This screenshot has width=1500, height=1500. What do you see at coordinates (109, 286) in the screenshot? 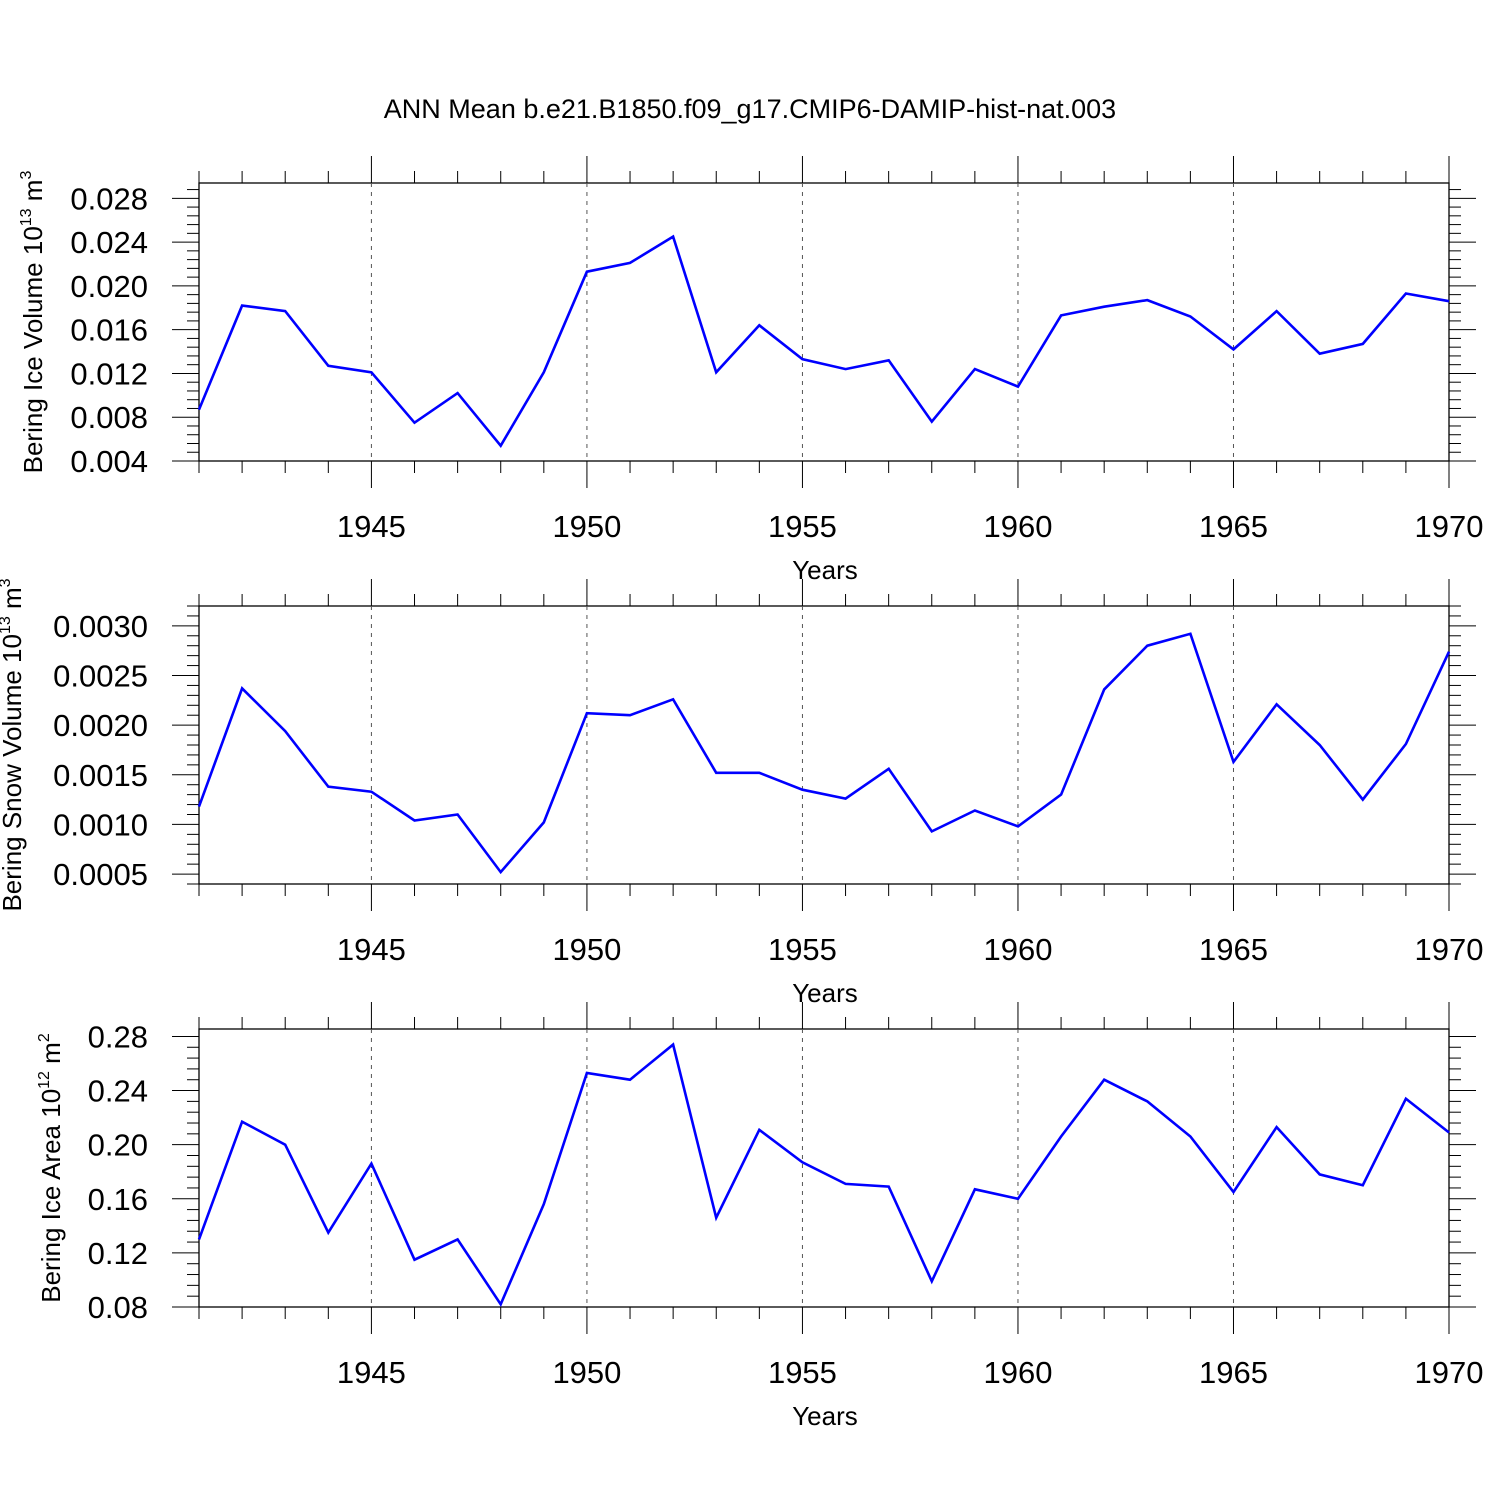
I see `y-tick-label: 0.020` at bounding box center [109, 286].